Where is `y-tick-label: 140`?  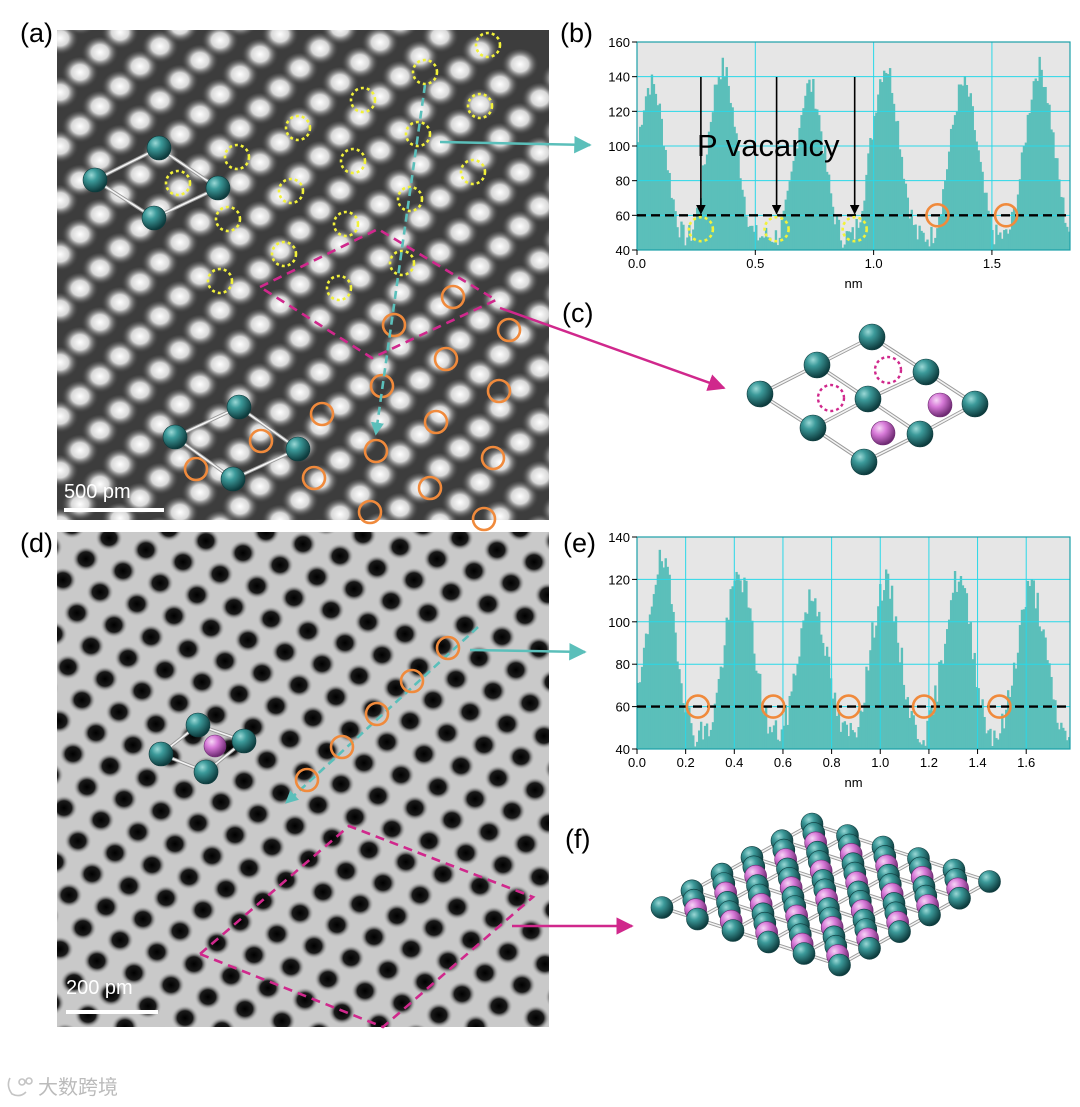 y-tick-label: 140 is located at coordinates (619, 537).